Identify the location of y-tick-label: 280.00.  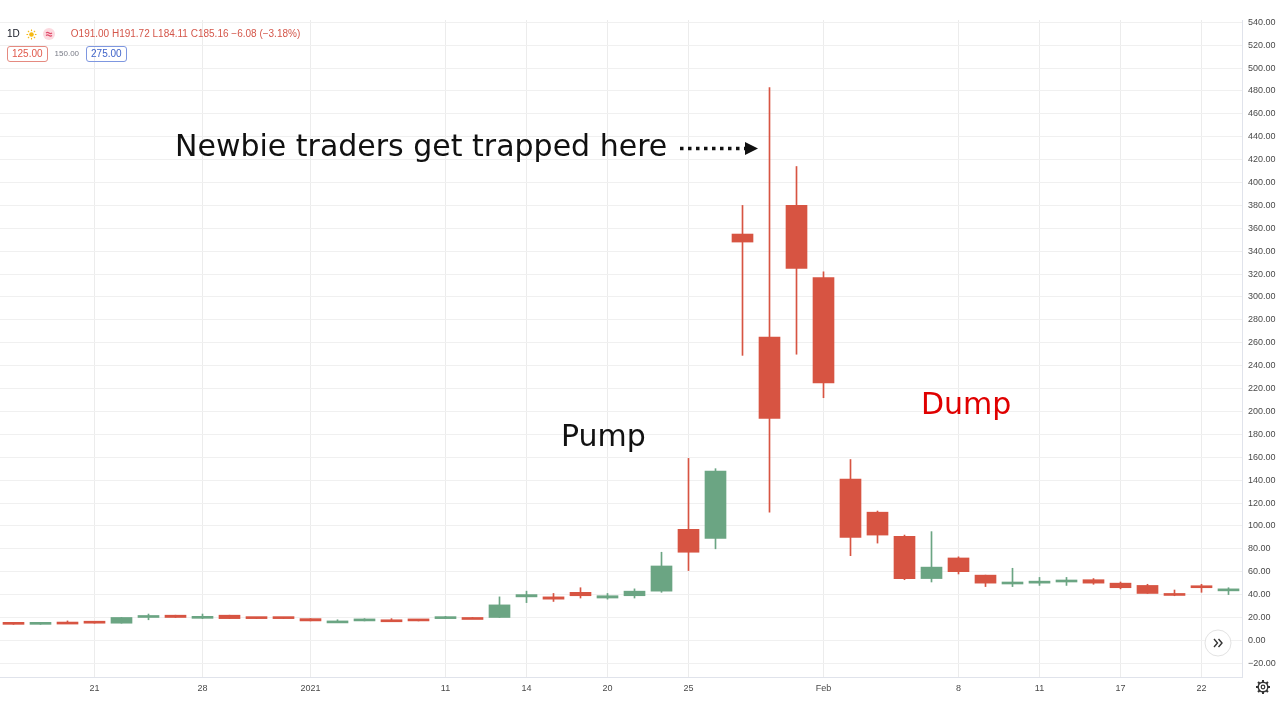
(1262, 319).